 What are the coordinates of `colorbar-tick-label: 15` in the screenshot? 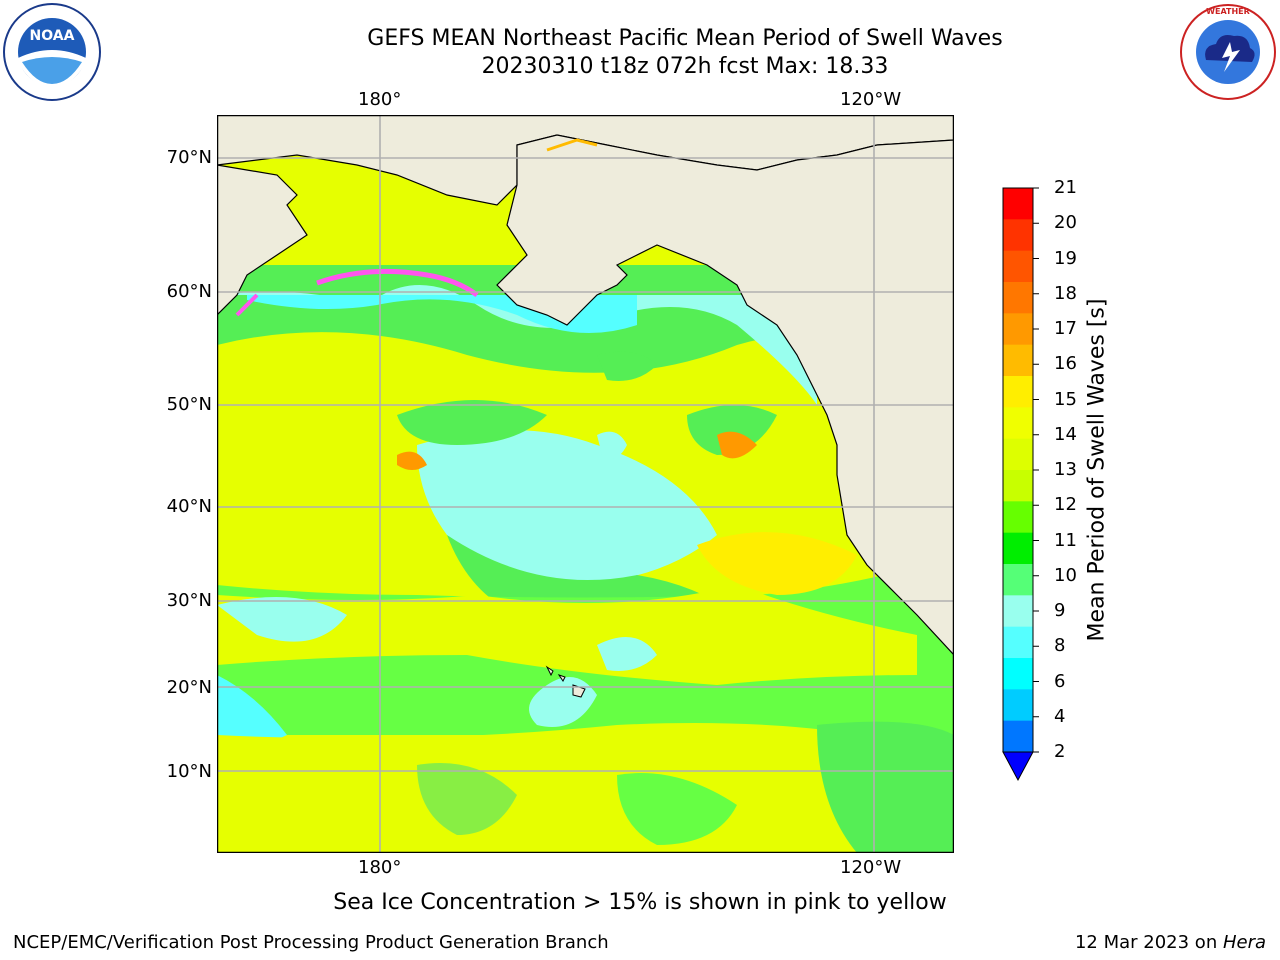 It's located at (1065, 399).